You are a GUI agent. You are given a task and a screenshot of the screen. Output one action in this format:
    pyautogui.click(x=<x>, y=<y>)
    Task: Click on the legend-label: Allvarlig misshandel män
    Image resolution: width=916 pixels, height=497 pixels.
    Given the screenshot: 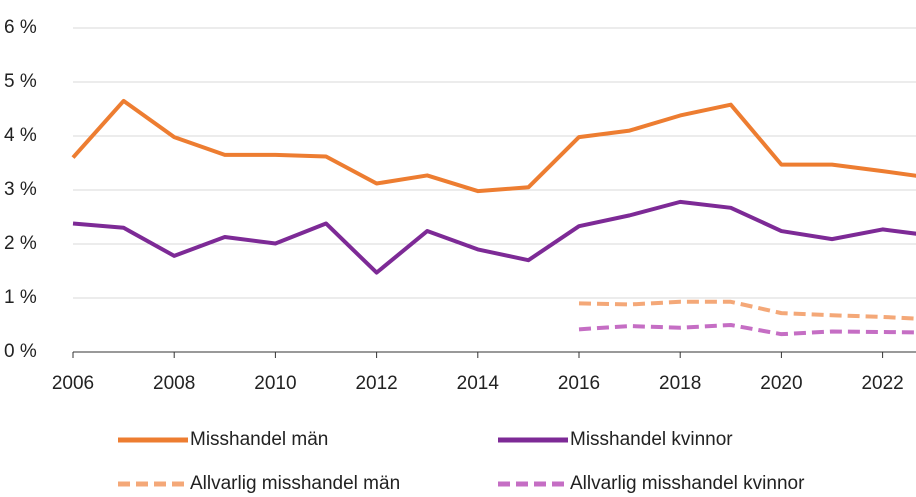 What is the action you would take?
    pyautogui.click(x=295, y=483)
    